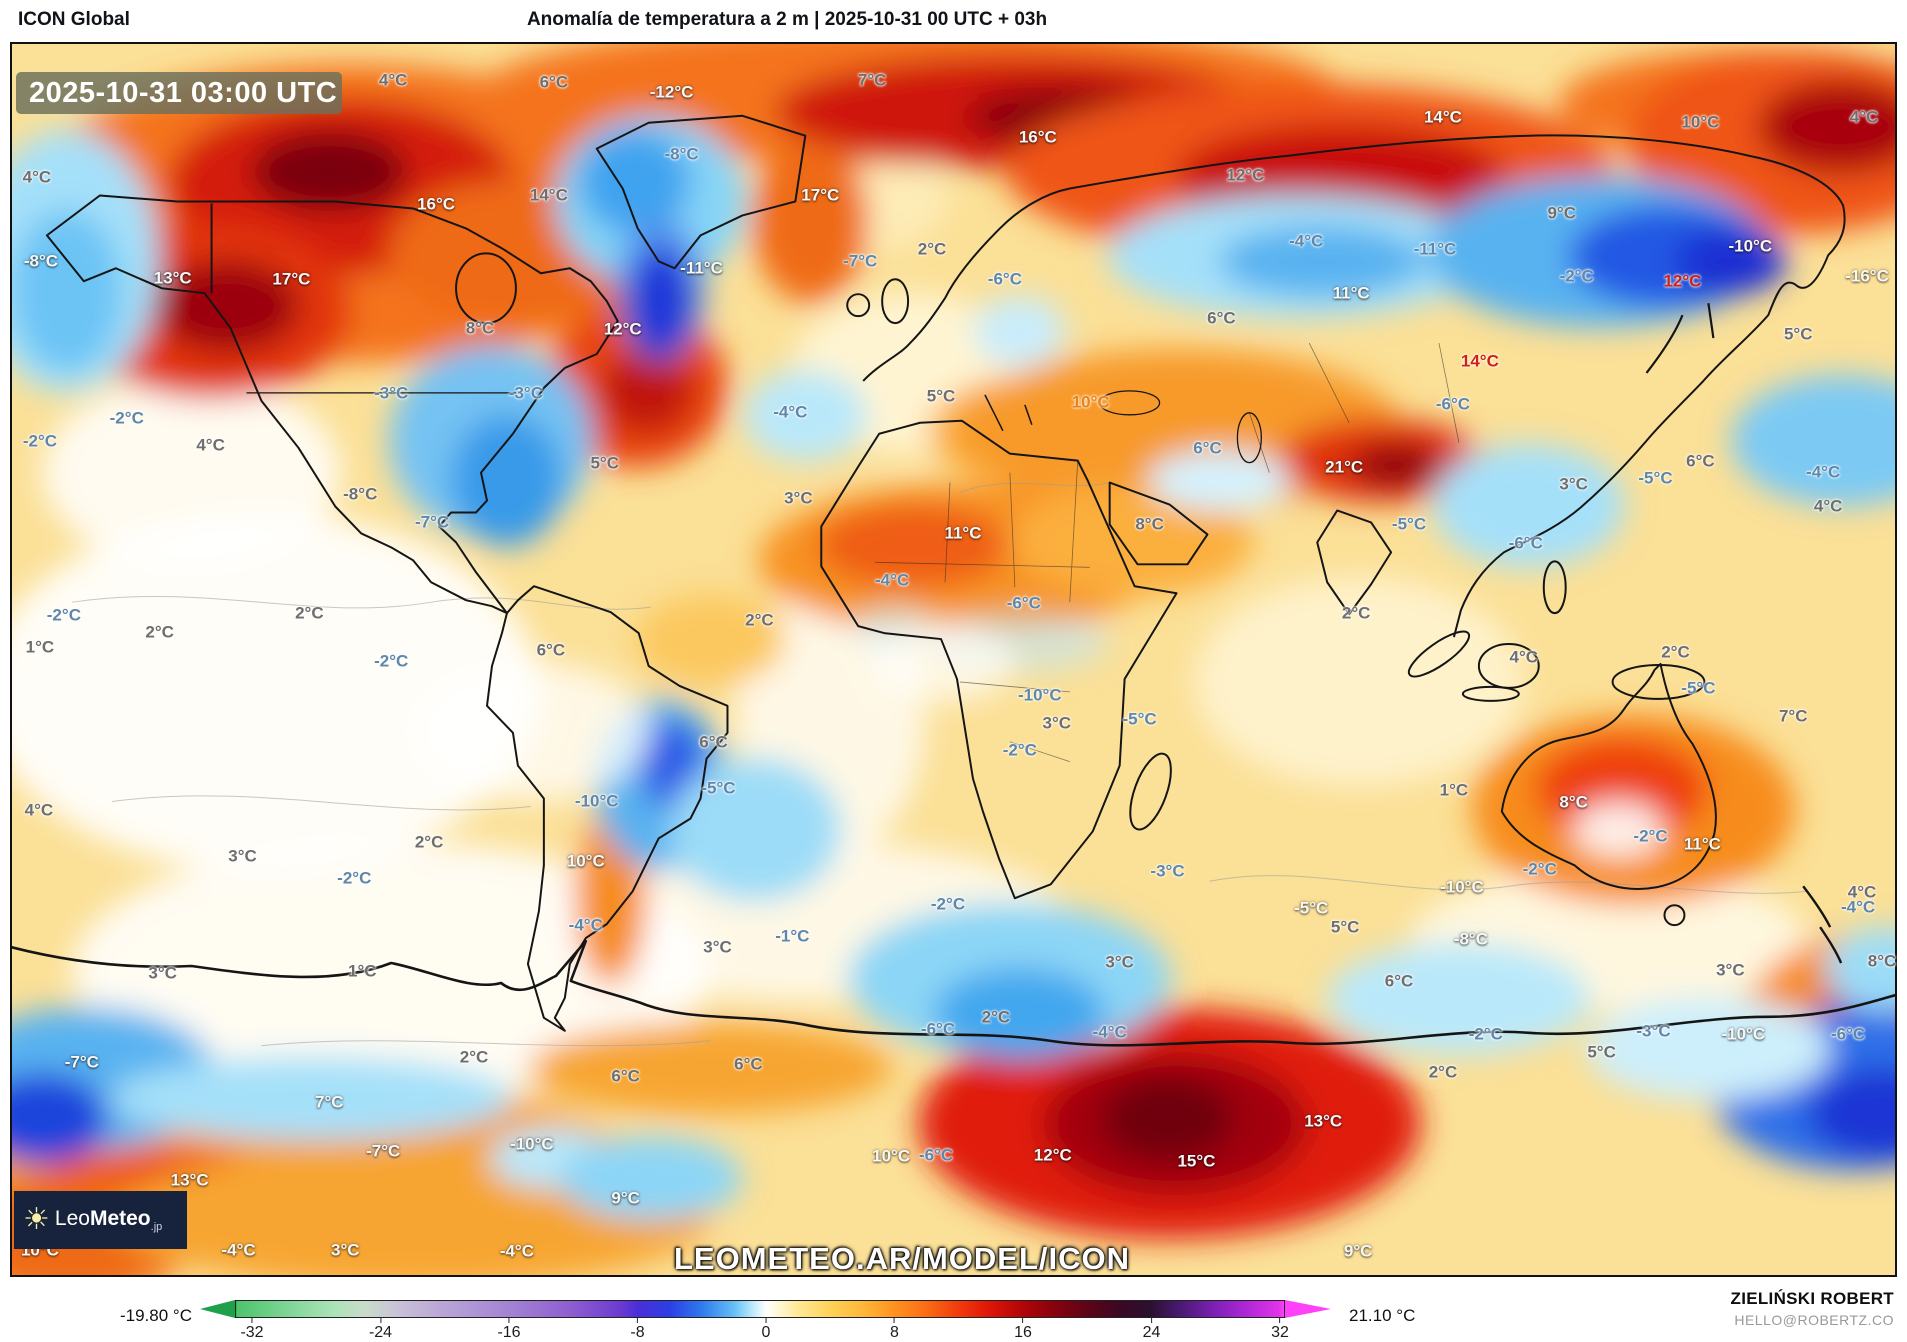 The width and height of the screenshot is (1907, 1342). I want to click on temp-label: -1°C, so click(792, 936).